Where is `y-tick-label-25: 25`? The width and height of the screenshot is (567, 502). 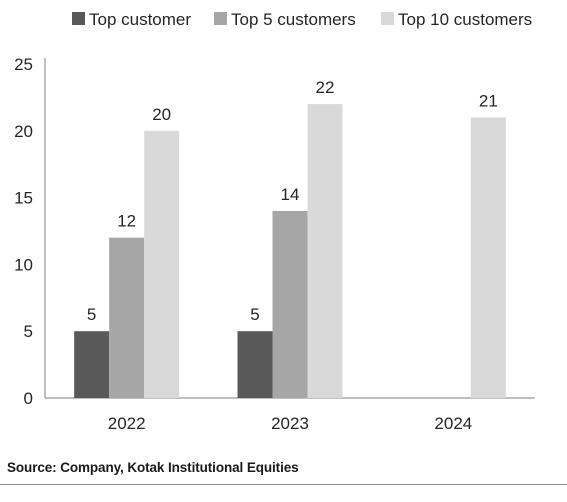
y-tick-label-25: 25 is located at coordinates (23, 64).